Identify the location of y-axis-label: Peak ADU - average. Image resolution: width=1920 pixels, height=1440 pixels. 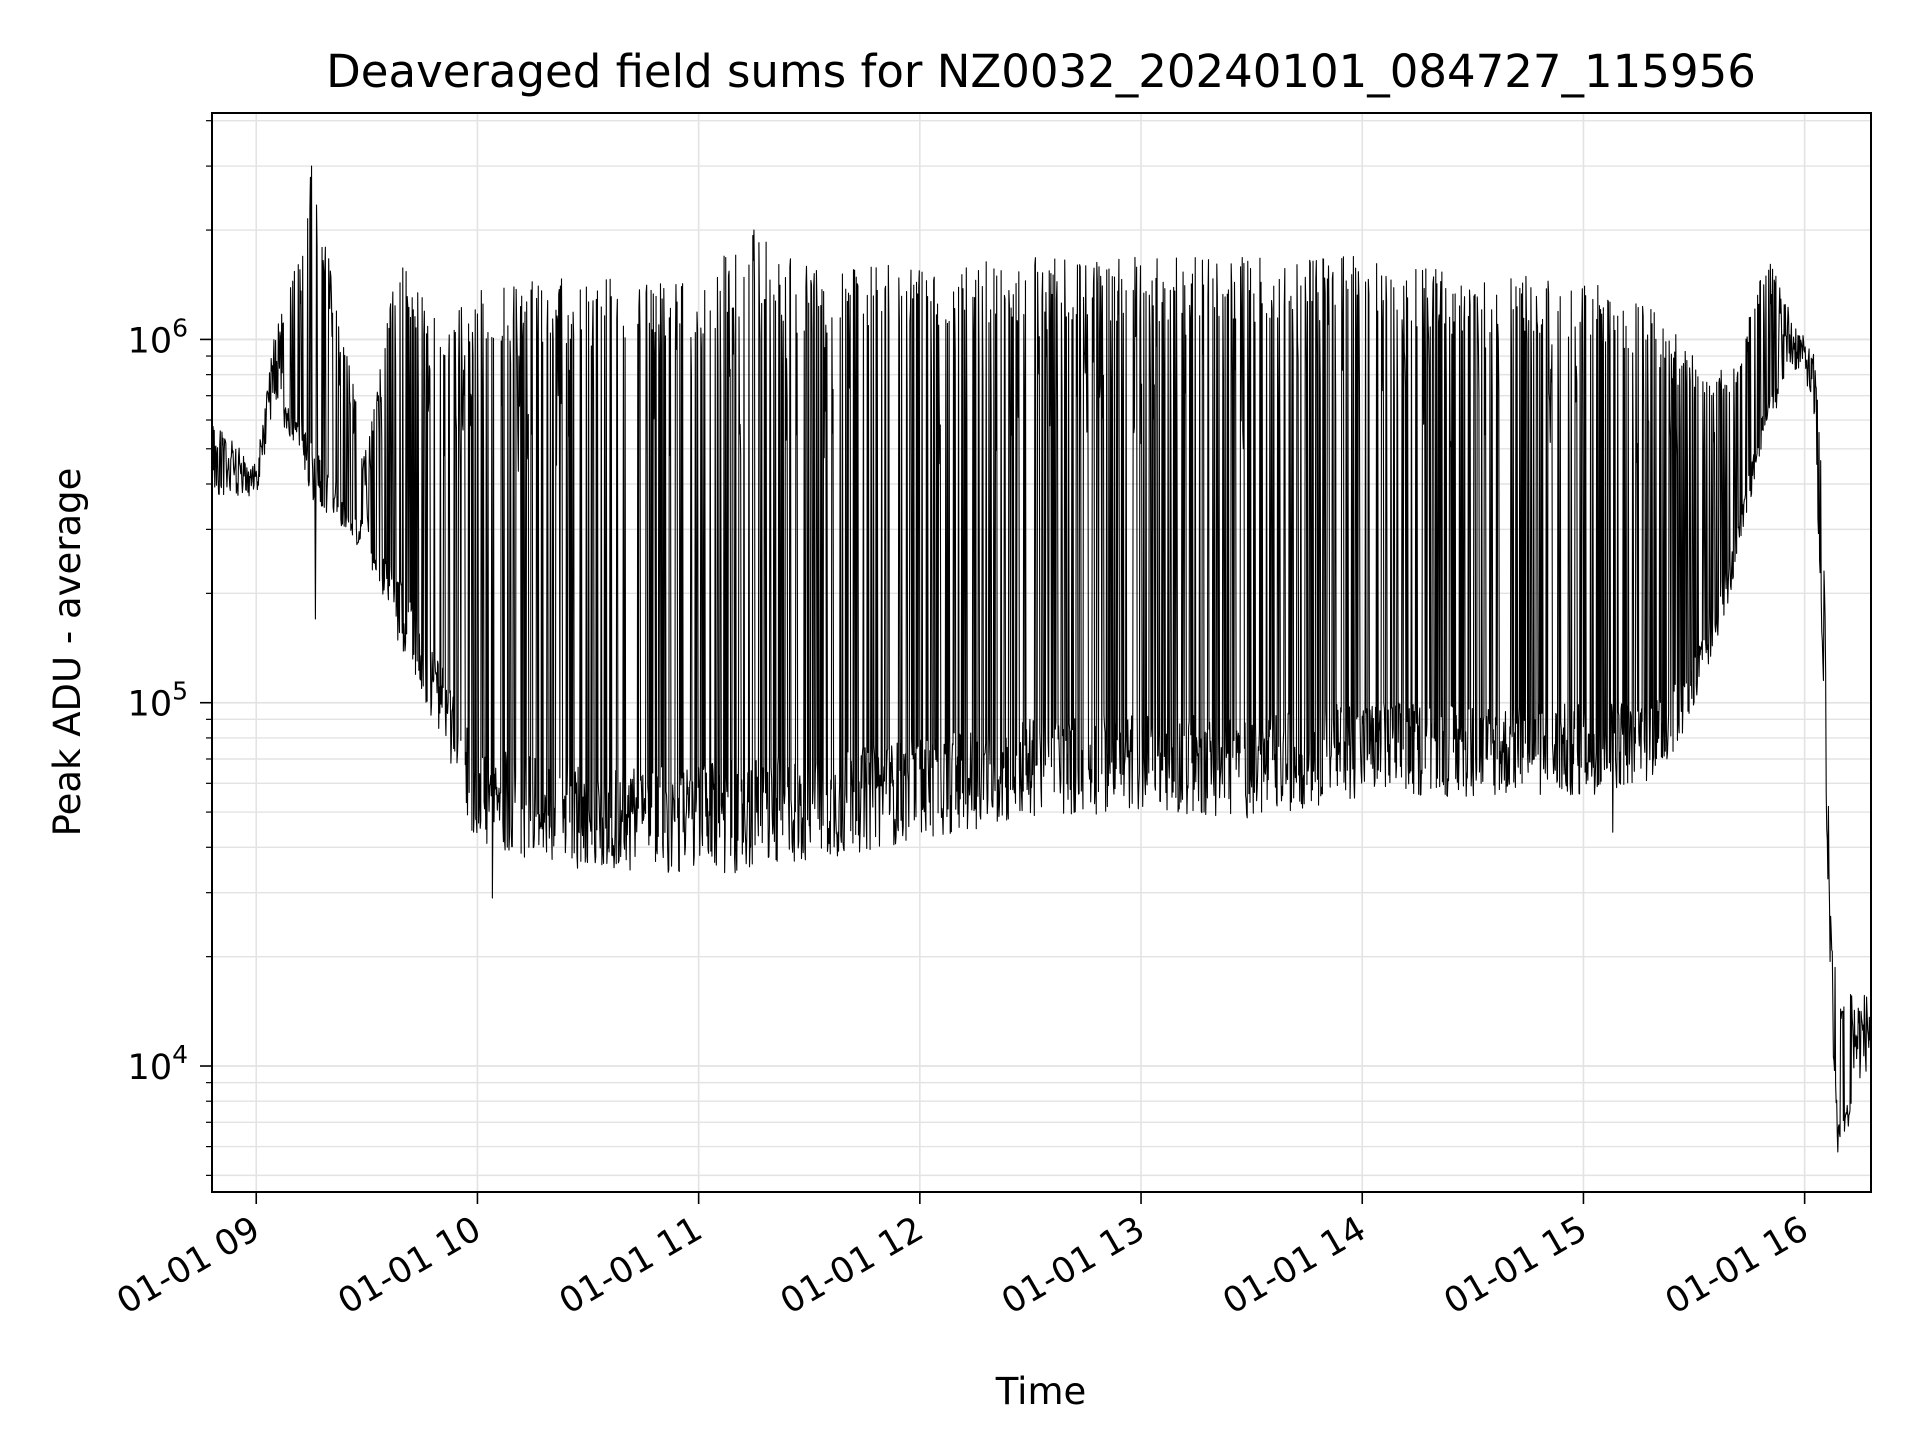
(67, 652).